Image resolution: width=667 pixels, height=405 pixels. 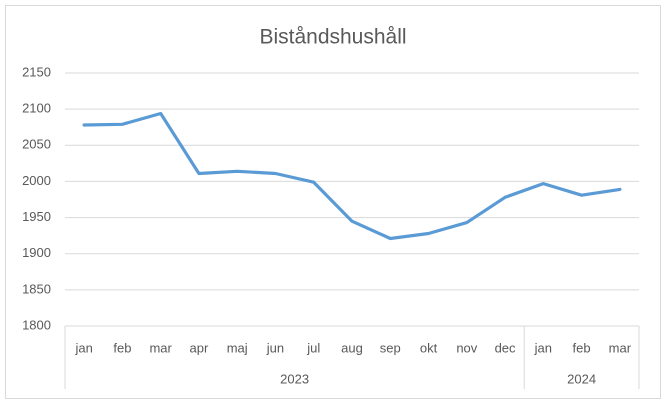 What do you see at coordinates (466, 347) in the screenshot?
I see `x-tick-label: nov` at bounding box center [466, 347].